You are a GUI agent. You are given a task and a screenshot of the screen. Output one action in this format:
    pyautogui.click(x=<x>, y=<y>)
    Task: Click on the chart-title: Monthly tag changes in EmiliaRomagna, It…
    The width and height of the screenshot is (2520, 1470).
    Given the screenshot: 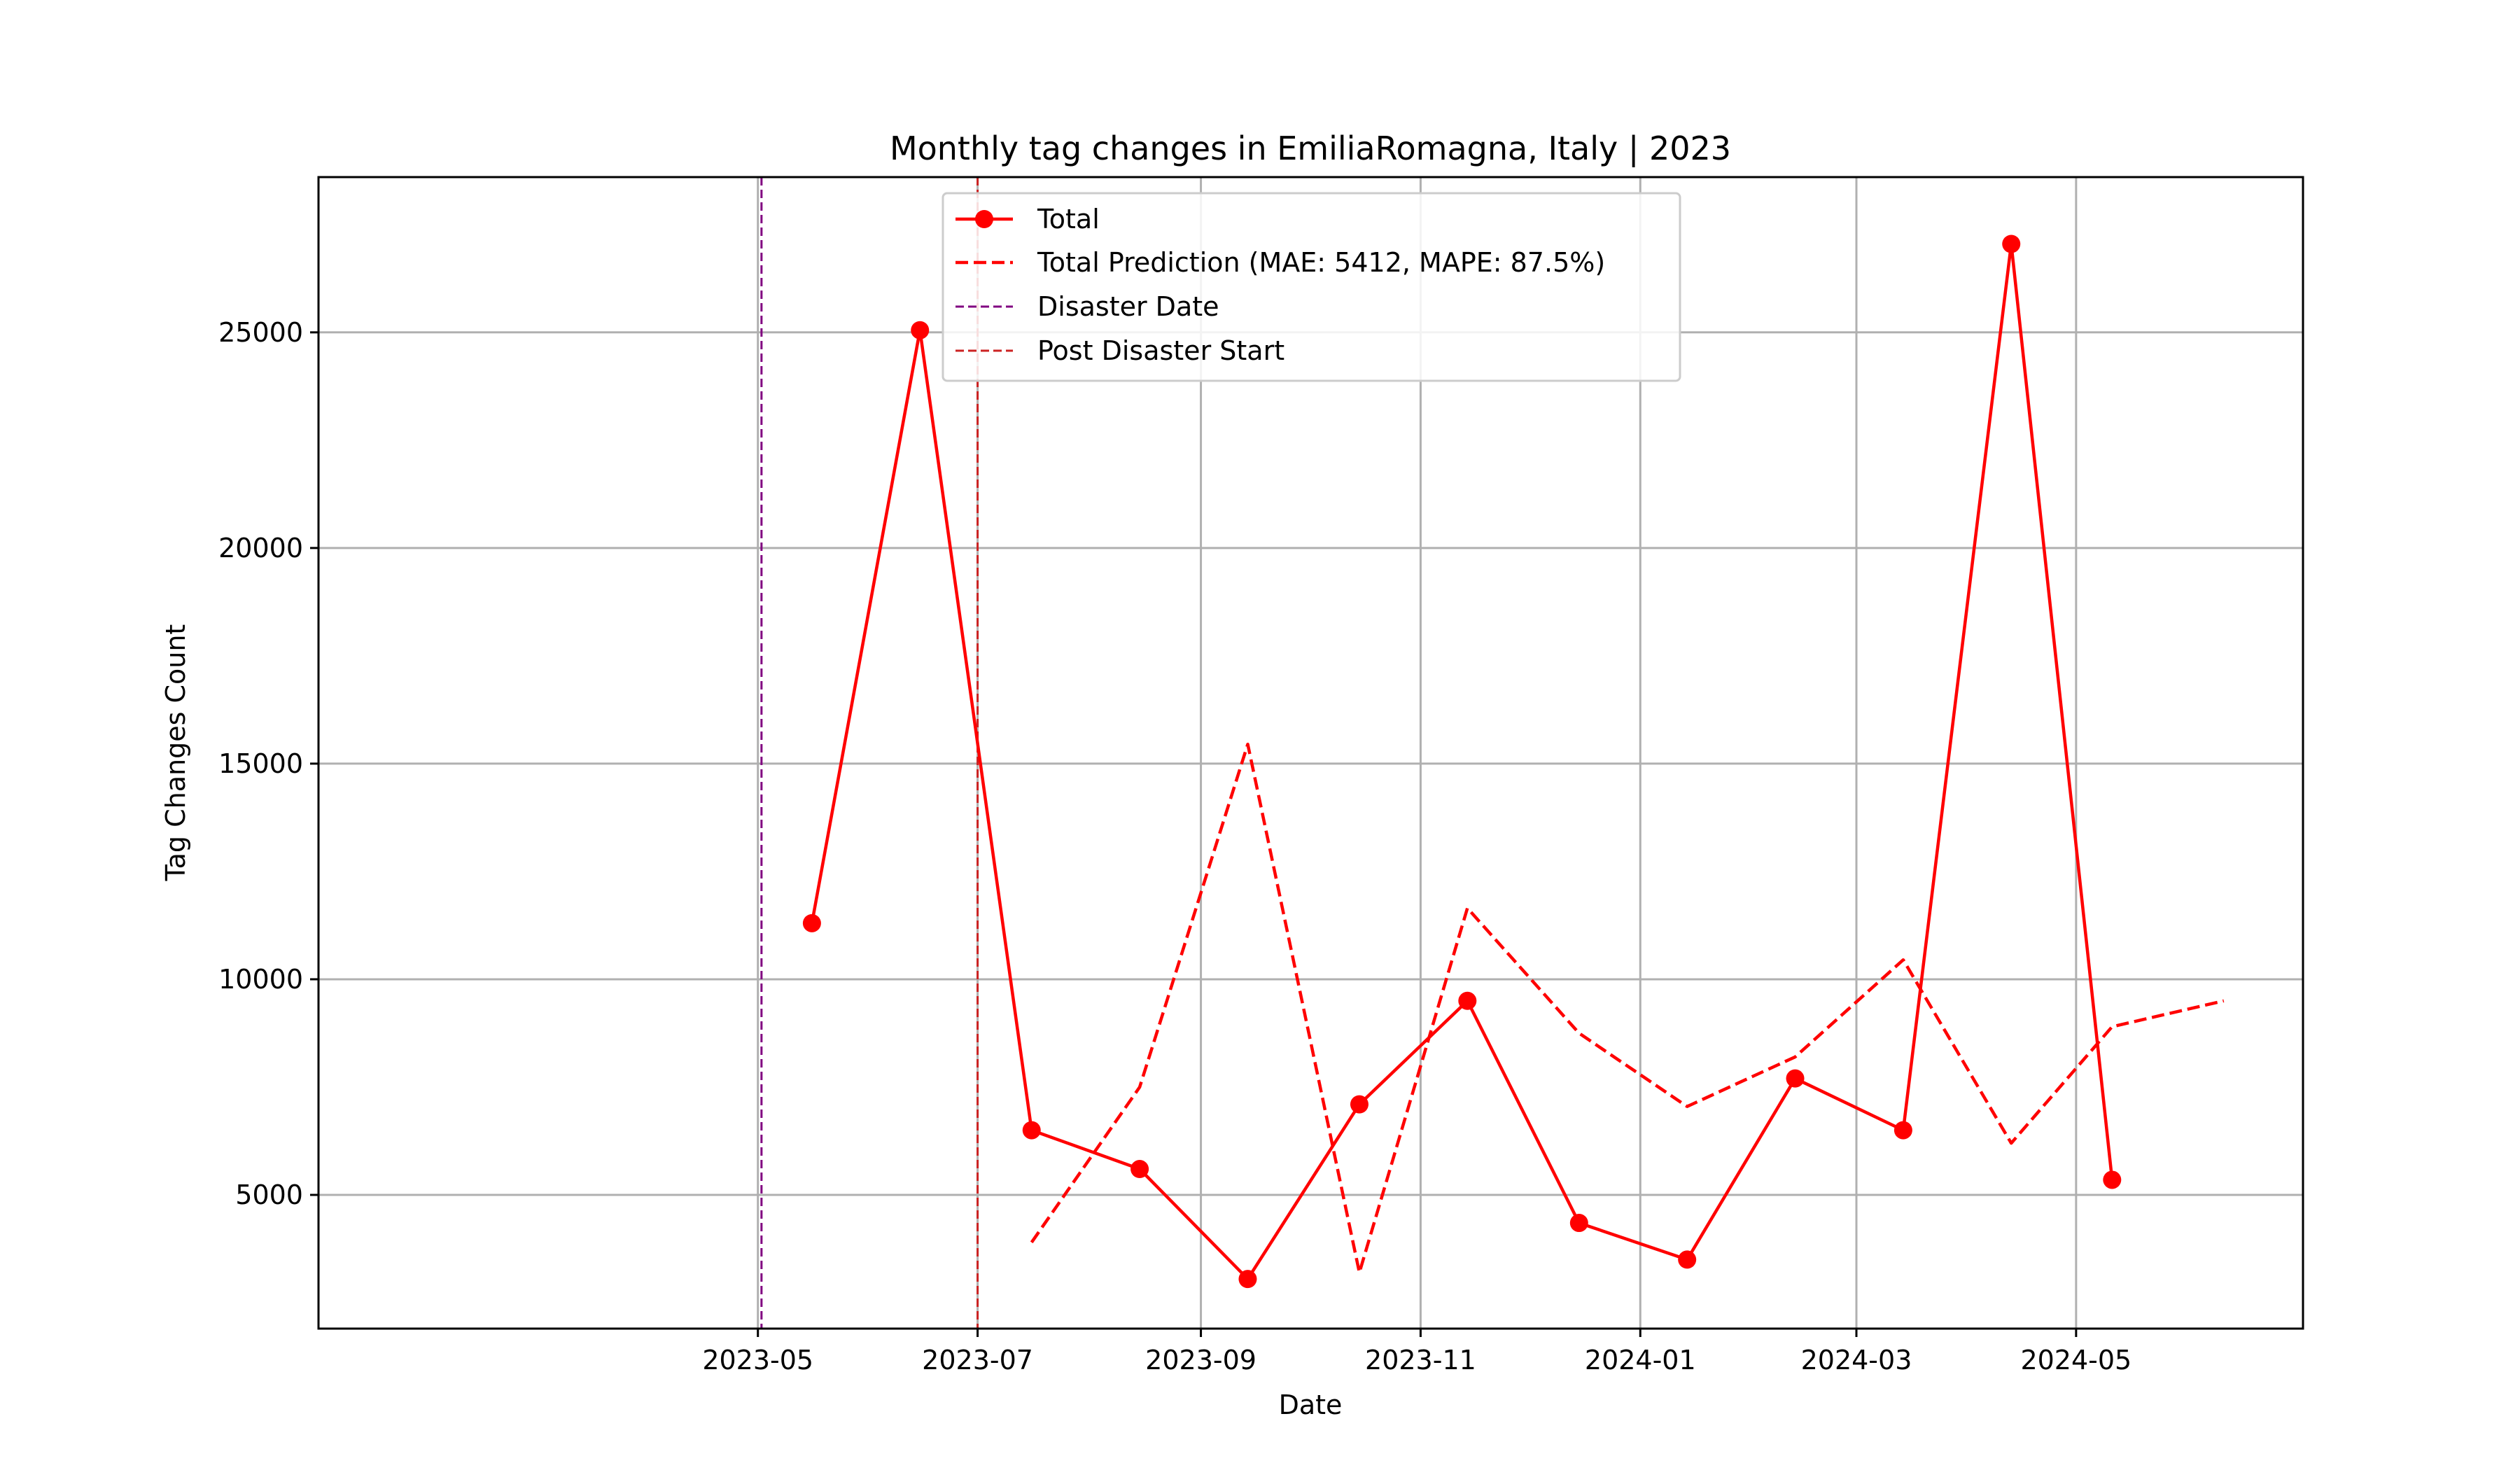 What is the action you would take?
    pyautogui.click(x=1310, y=149)
    